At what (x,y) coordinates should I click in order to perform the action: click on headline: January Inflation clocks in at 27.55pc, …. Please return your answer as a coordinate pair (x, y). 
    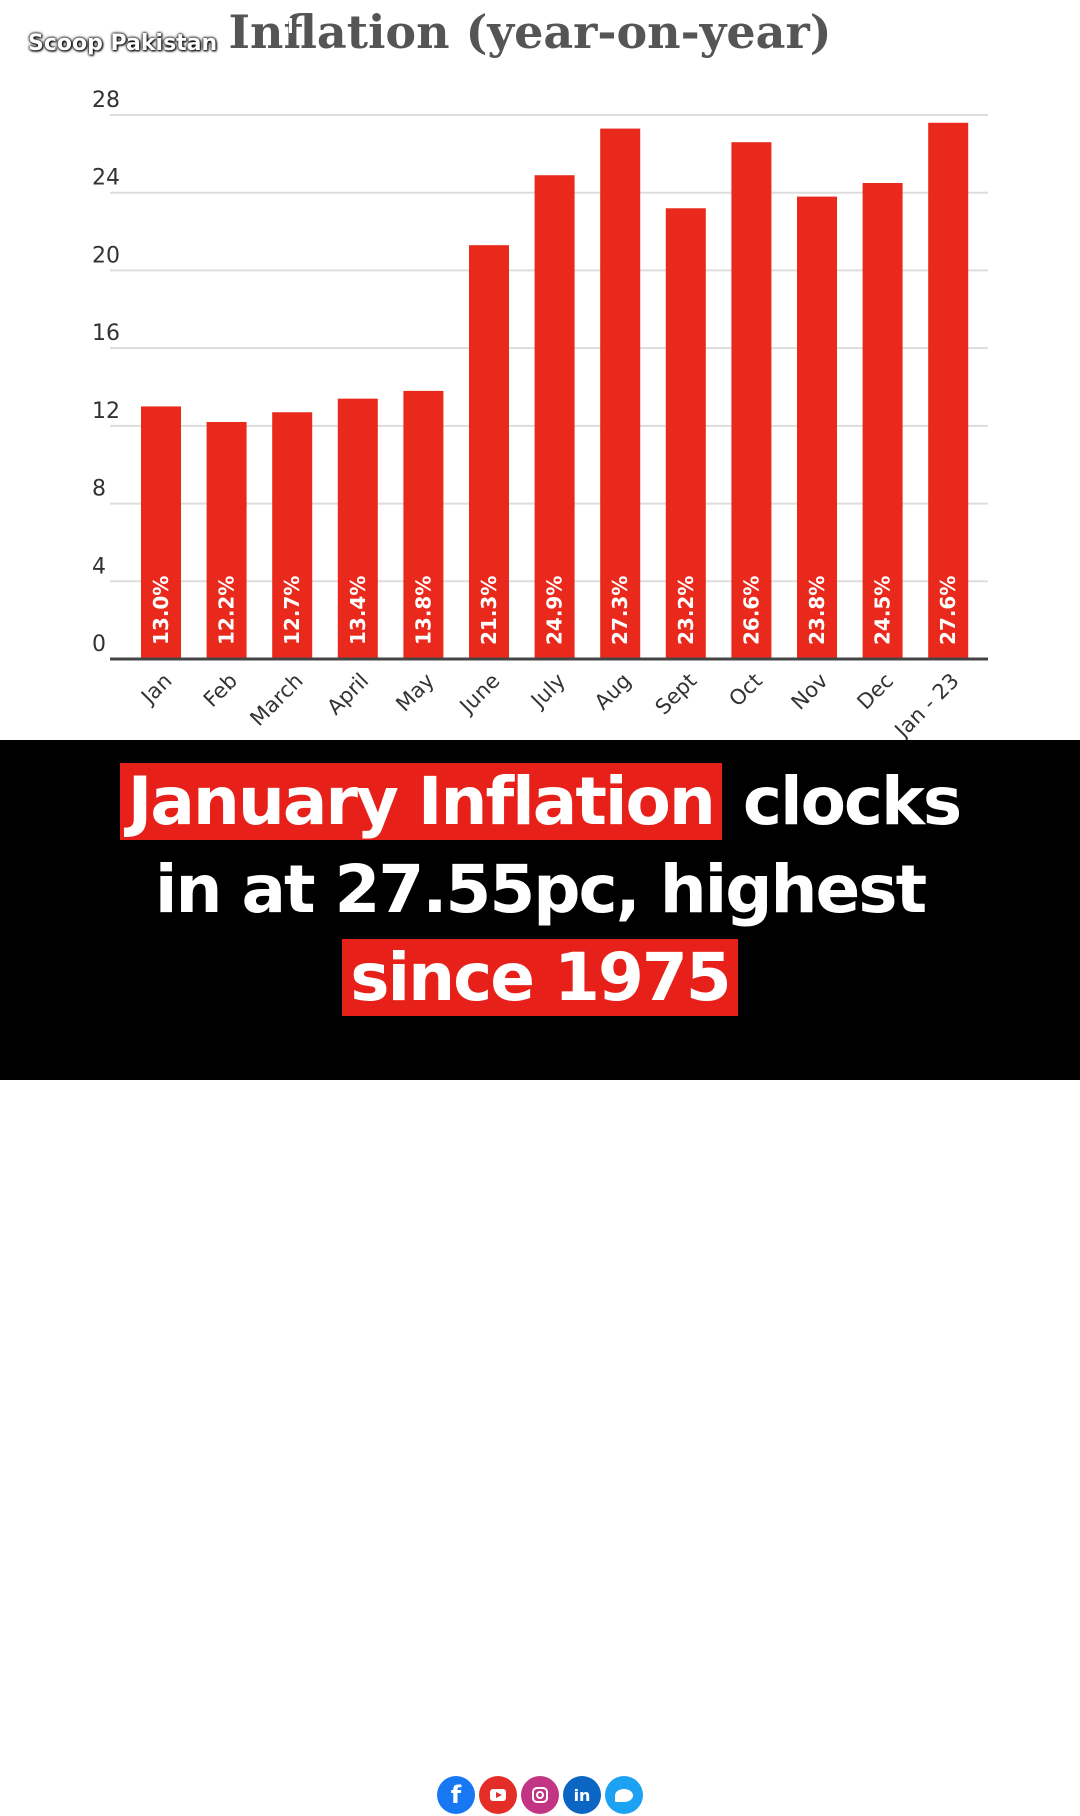
    Looking at the image, I should click on (540, 890).